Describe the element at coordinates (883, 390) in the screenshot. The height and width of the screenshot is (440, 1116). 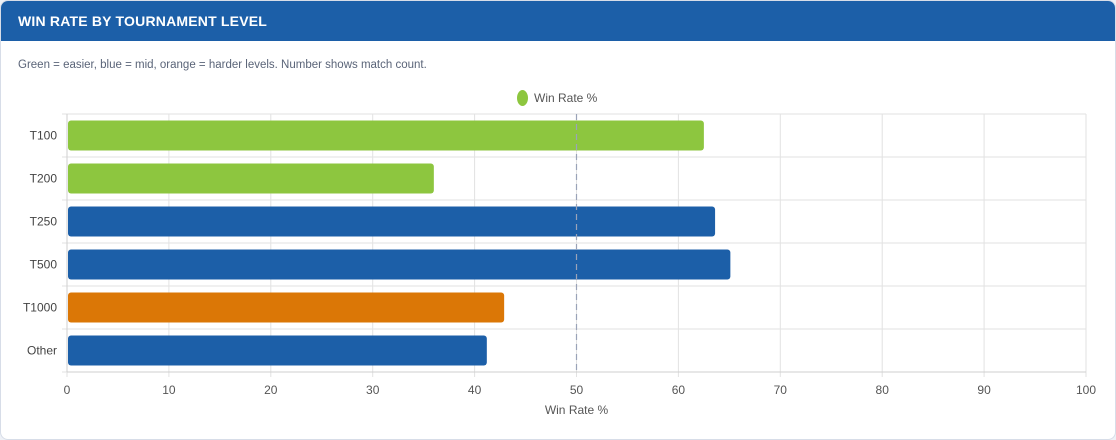
I see `x-tick-label: 80` at that location.